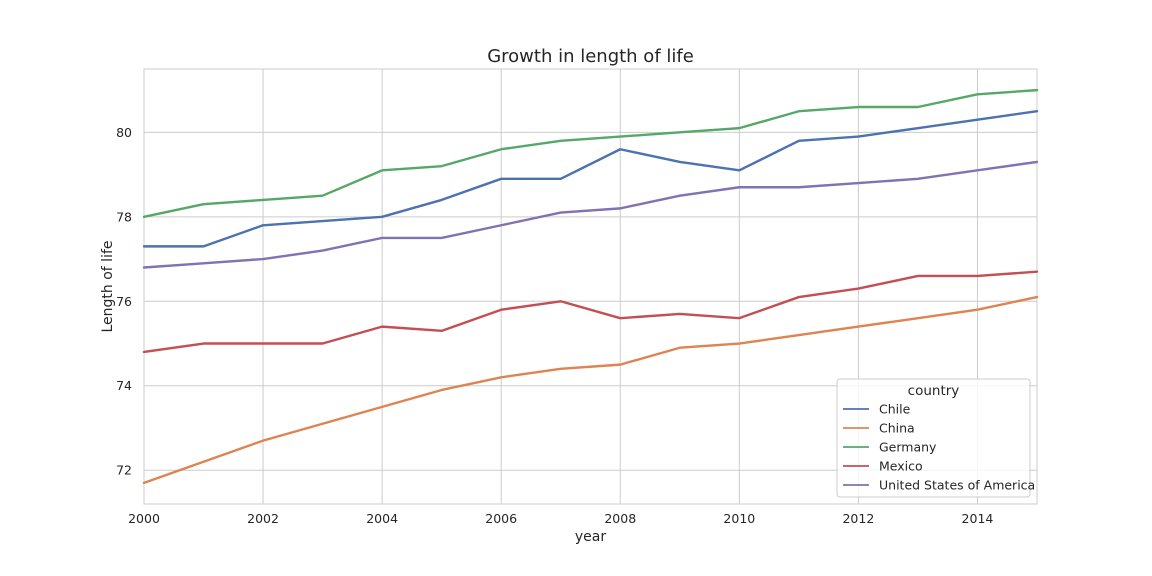 The height and width of the screenshot is (576, 1152). Describe the element at coordinates (620, 518) in the screenshot. I see `x-tick-label: 2008` at that location.